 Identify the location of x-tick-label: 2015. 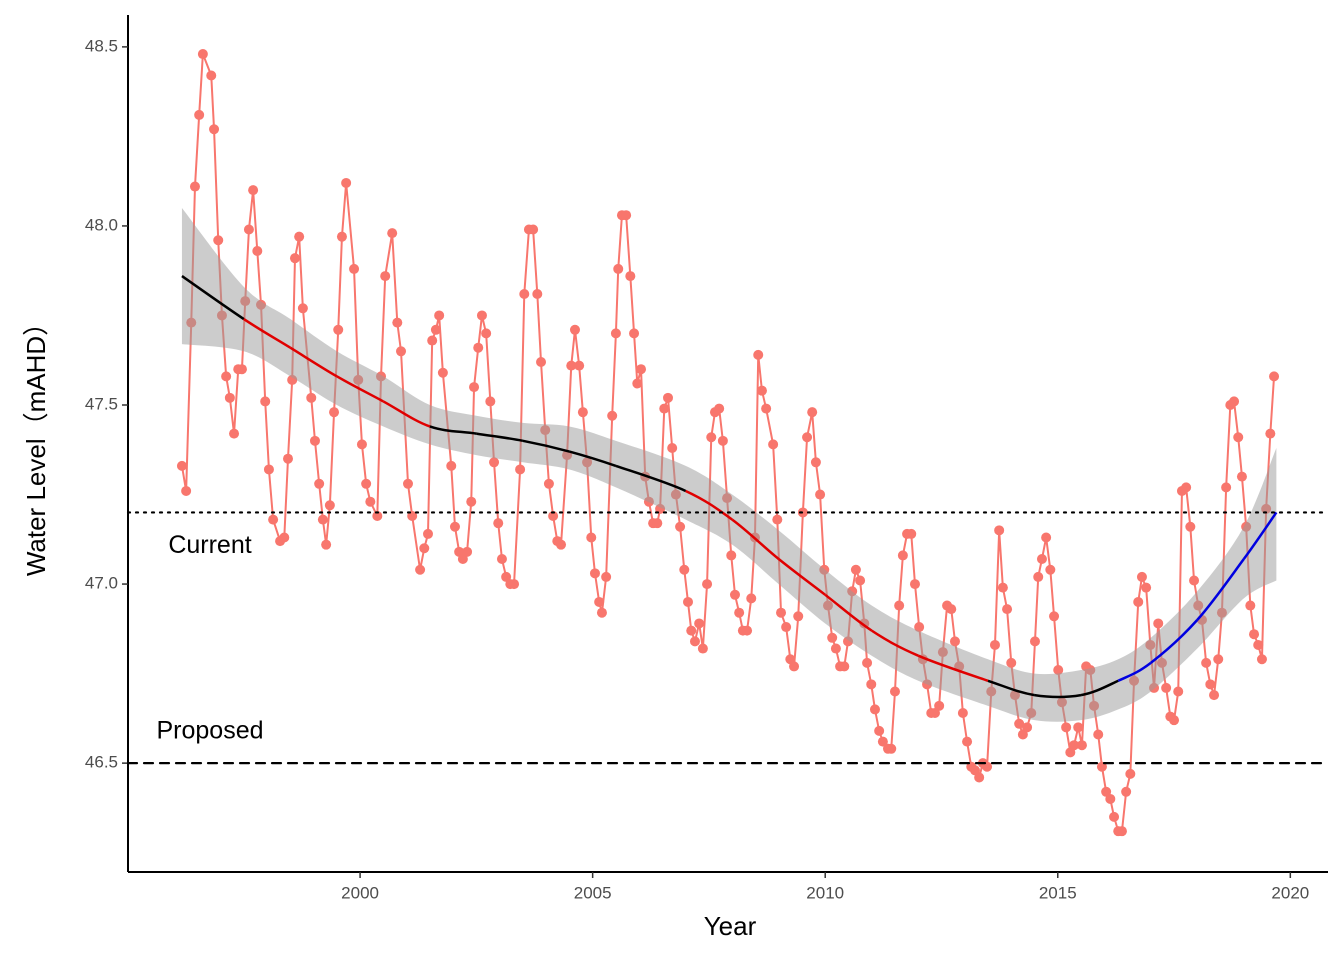
(1058, 892).